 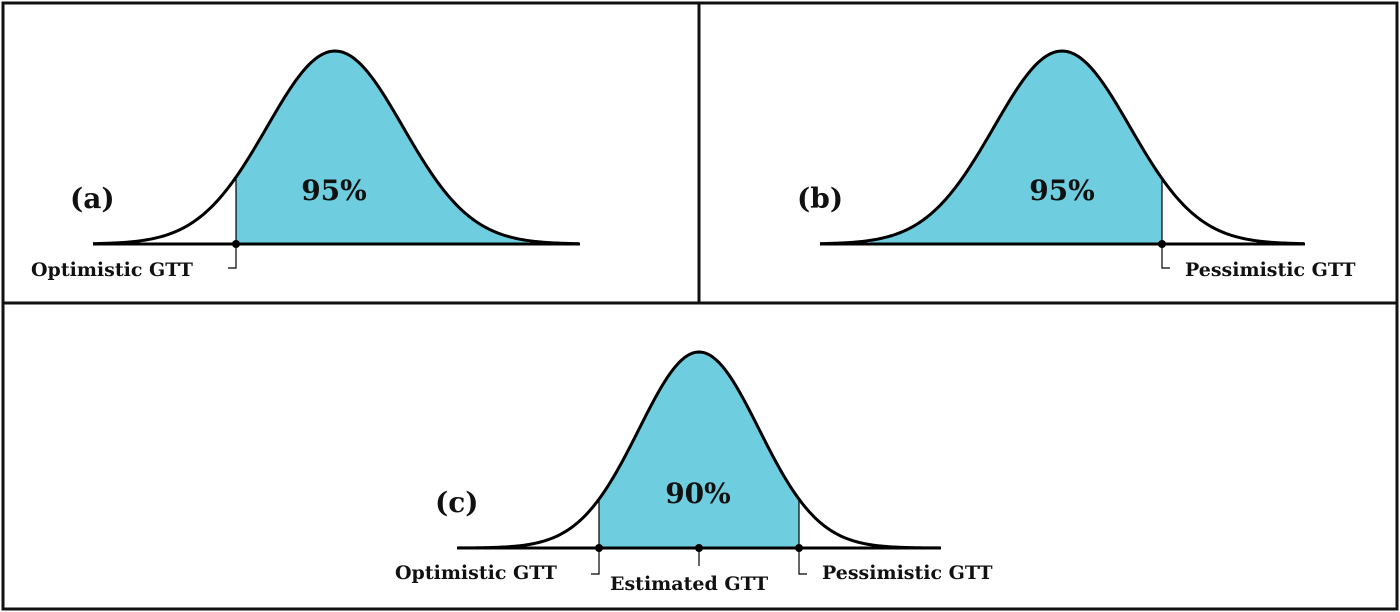 I want to click on panel-b-pessimistic-label: Pessimistic GTT, so click(x=1270, y=270).